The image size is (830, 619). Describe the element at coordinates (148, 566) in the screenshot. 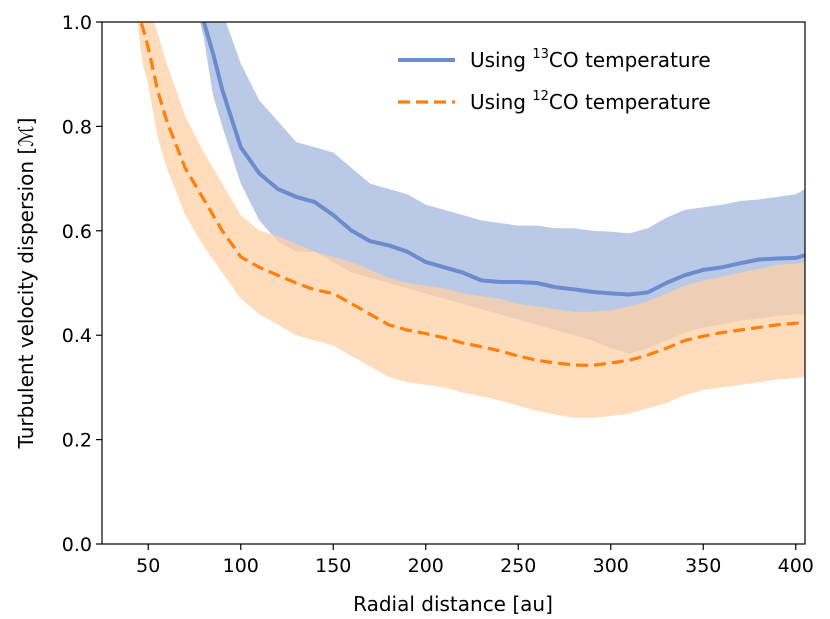

I see `x-tick-label-50: 50` at that location.